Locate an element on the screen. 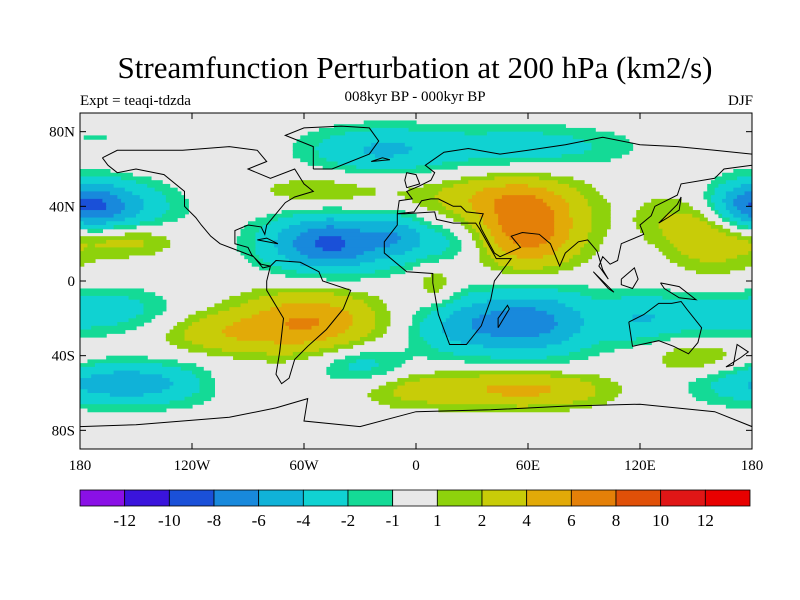 This screenshot has width=800, height=600. chart-subtitle: 008kyr BP - 000kyr BP is located at coordinates (415, 97).